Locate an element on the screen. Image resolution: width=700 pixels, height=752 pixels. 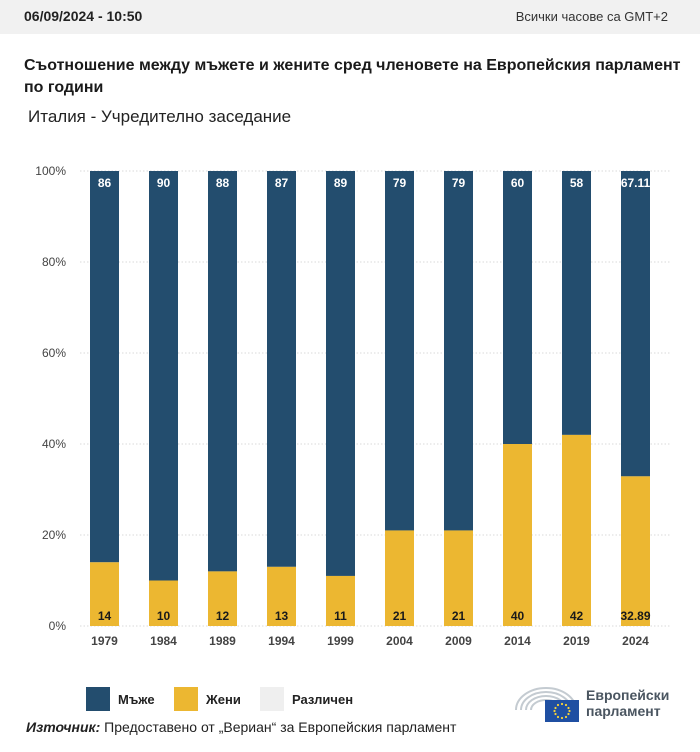
y-tick-label: 20% is located at coordinates (54, 535).